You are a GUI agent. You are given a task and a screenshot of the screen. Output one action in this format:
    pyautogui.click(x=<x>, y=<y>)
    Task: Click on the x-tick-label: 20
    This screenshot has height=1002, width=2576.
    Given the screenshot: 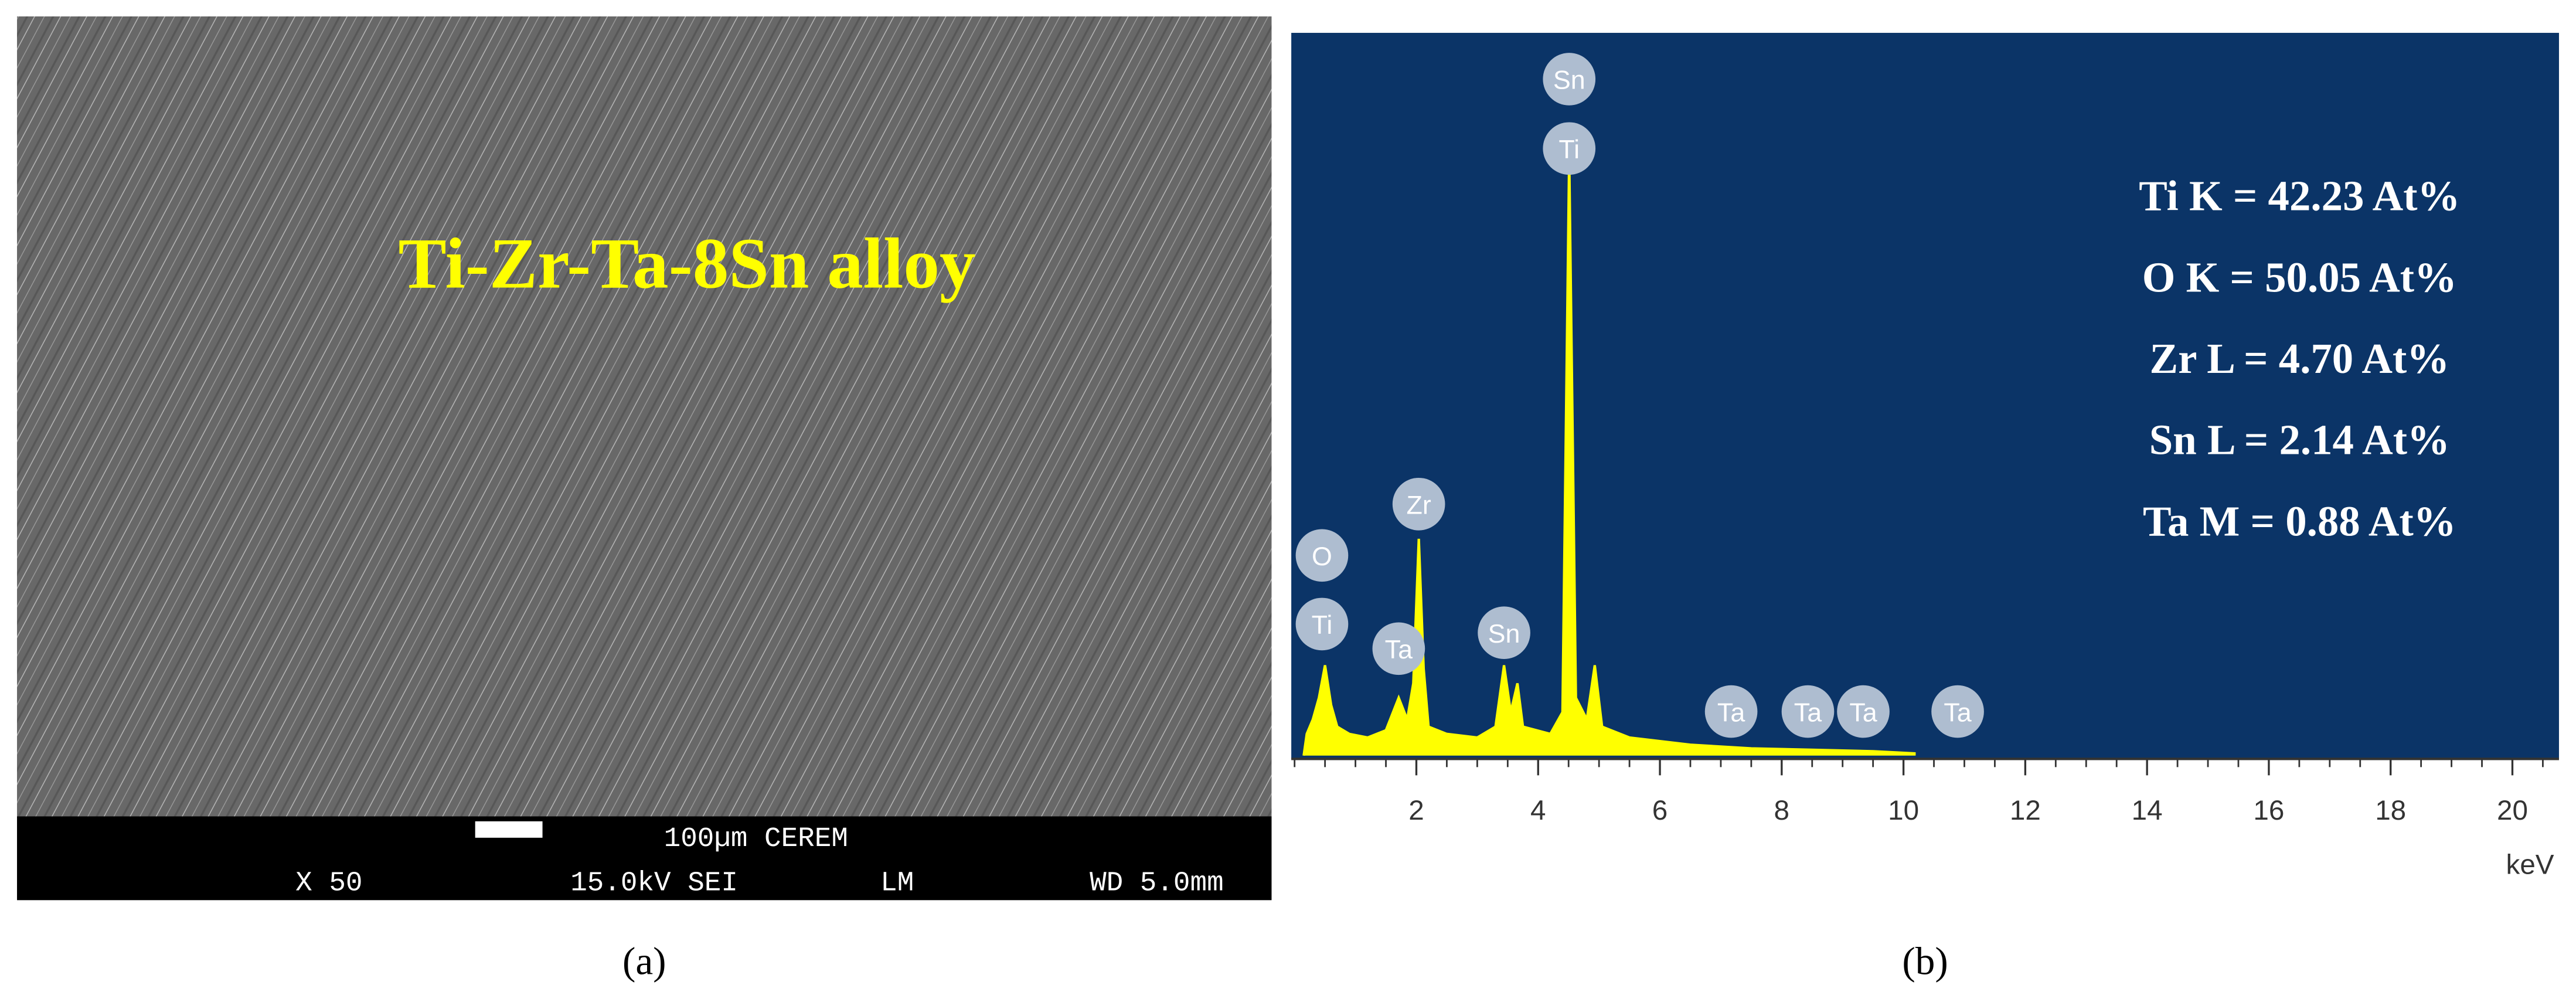 What is the action you would take?
    pyautogui.click(x=2512, y=810)
    